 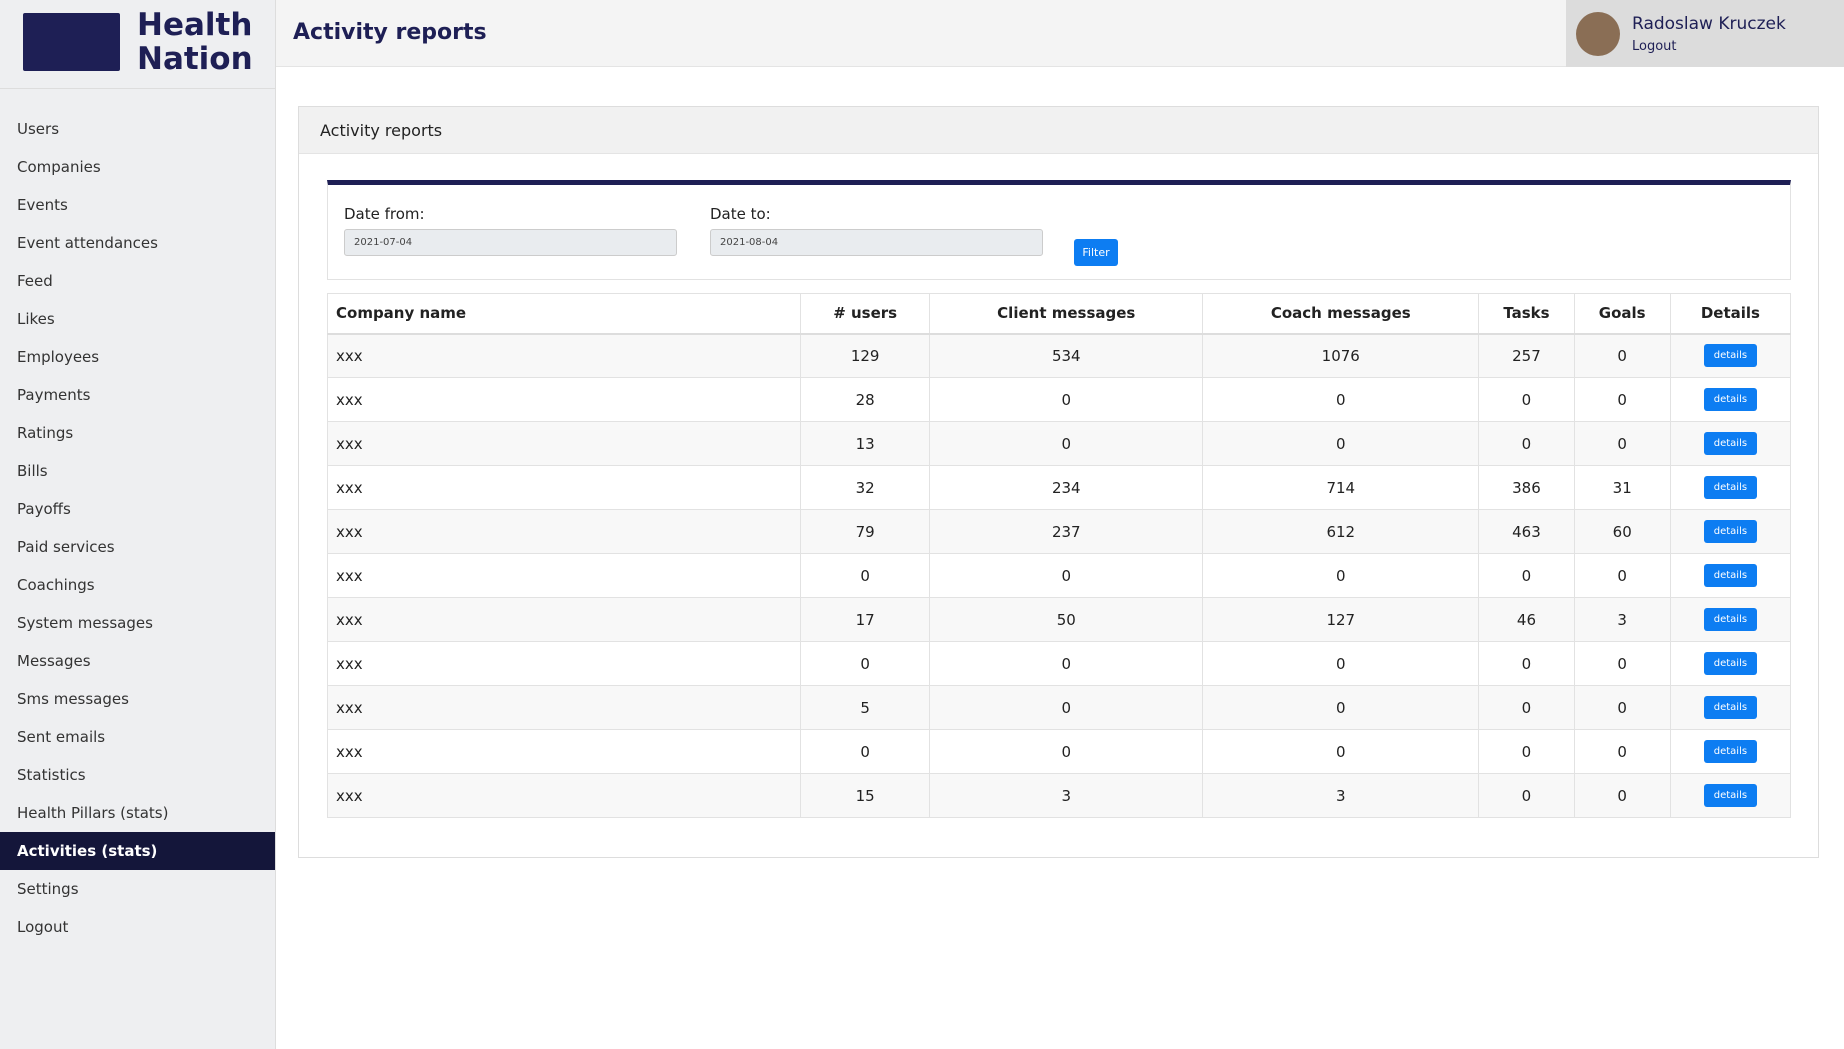 I want to click on cell: 32, so click(x=865, y=487).